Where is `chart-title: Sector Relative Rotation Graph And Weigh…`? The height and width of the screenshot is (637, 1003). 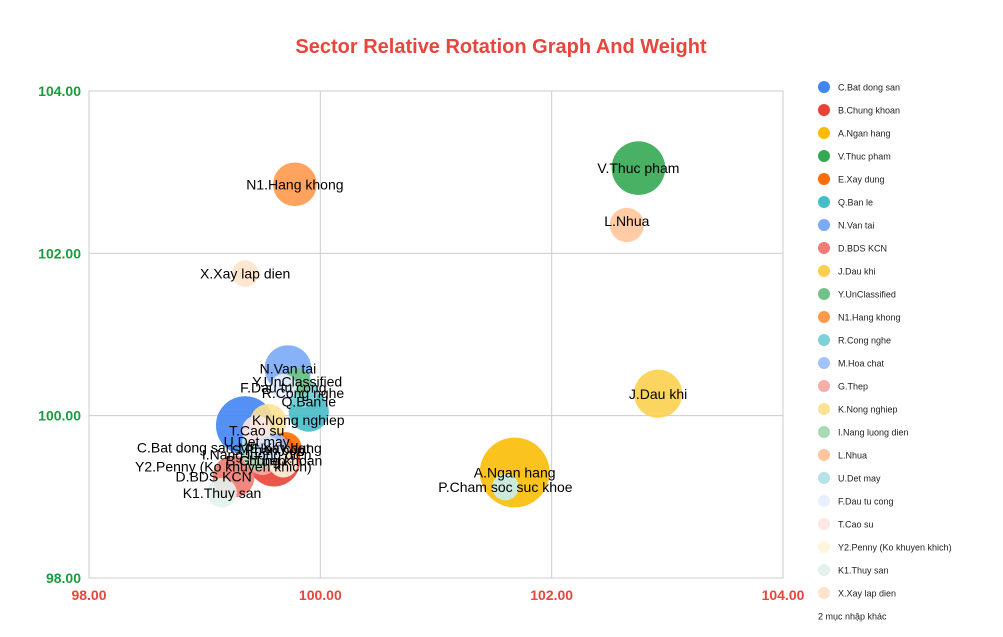 chart-title: Sector Relative Rotation Graph And Weigh… is located at coordinates (500, 47).